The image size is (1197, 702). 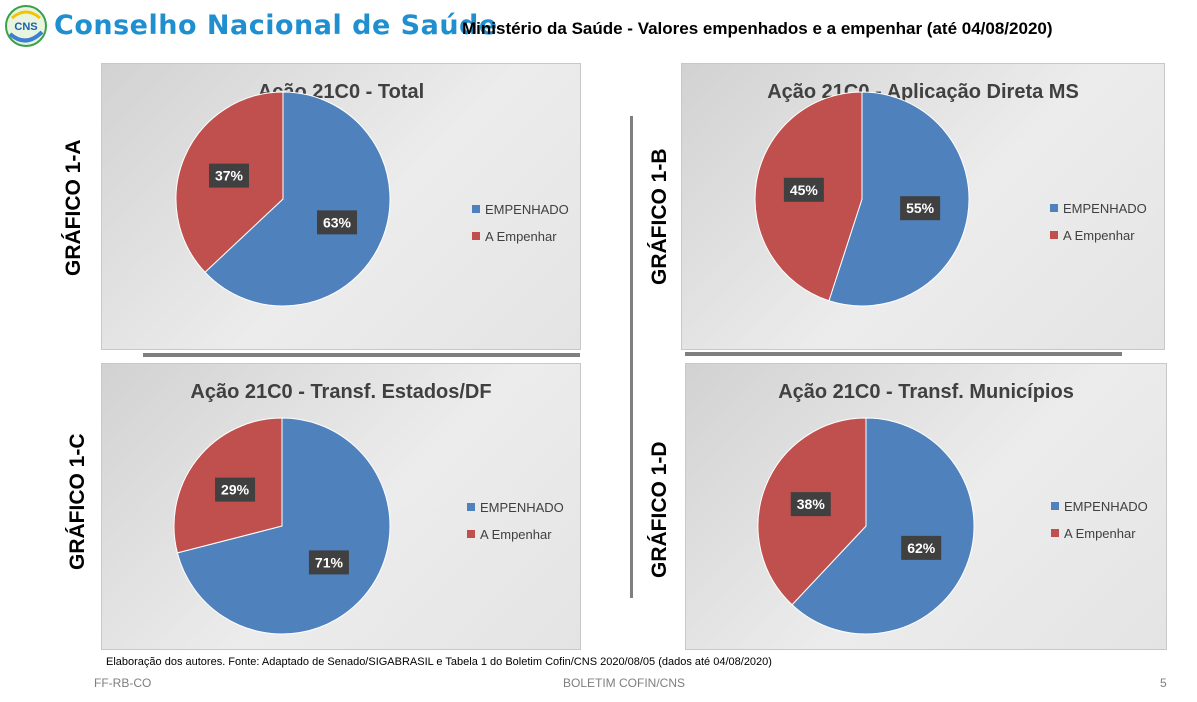 I want to click on data-label-a-empenhar: 45%, so click(x=803, y=189).